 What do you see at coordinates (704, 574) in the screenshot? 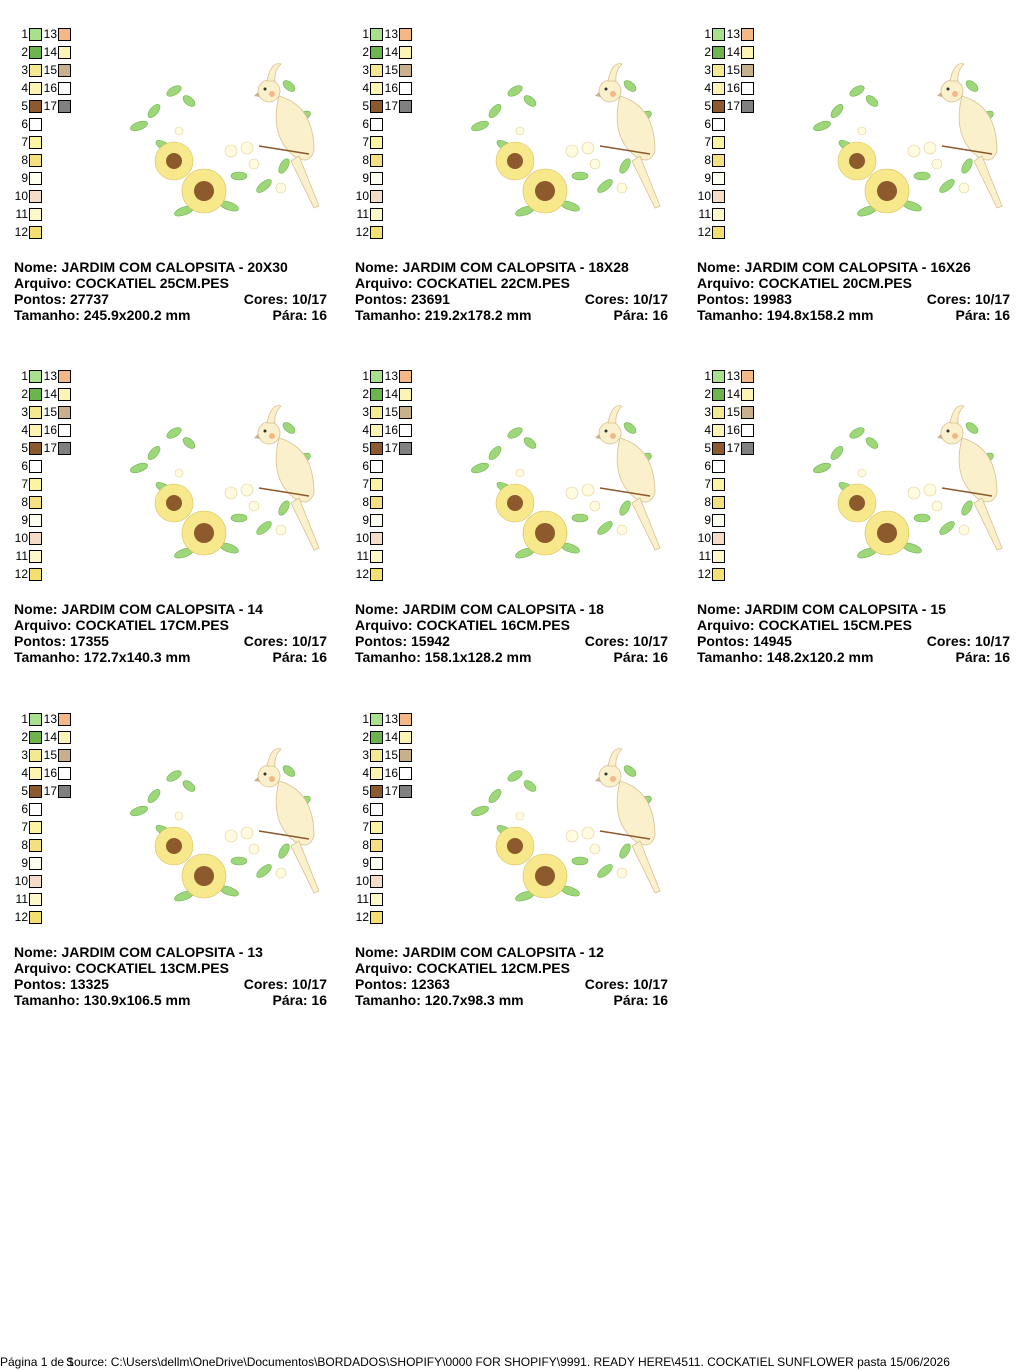
I see `swatch-number: 12` at bounding box center [704, 574].